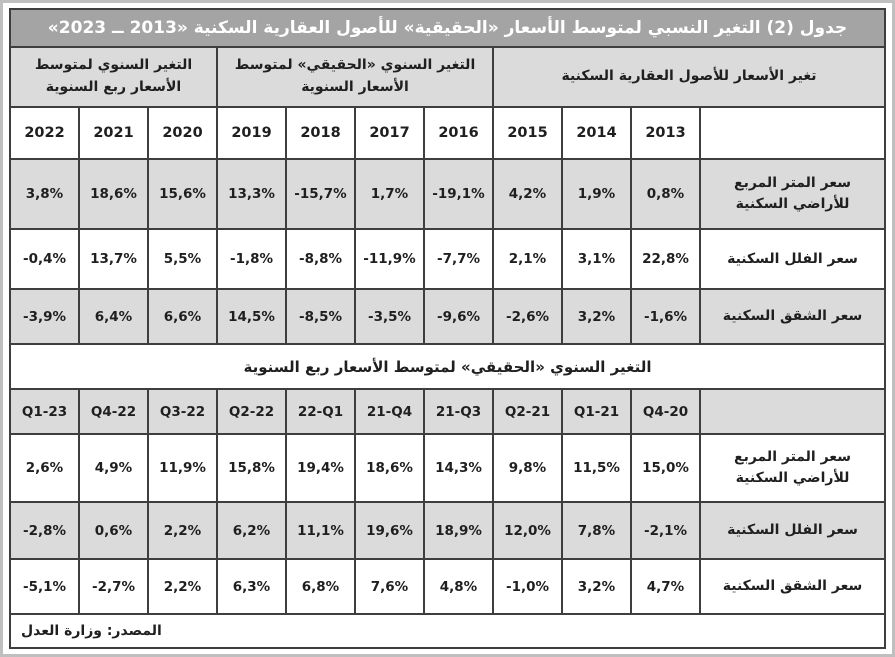 The height and width of the screenshot is (657, 895). What do you see at coordinates (113, 77) in the screenshot?
I see `group-header-cell: التغير السنوي لمتوسط الأسعار ربع السنوية` at bounding box center [113, 77].